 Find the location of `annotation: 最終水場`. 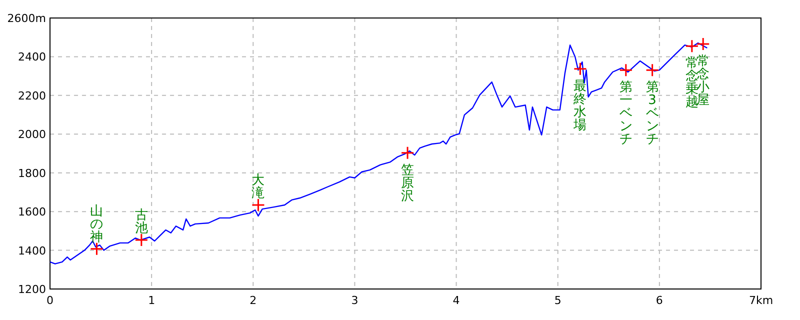

annotation: 最終水場 is located at coordinates (580, 105).